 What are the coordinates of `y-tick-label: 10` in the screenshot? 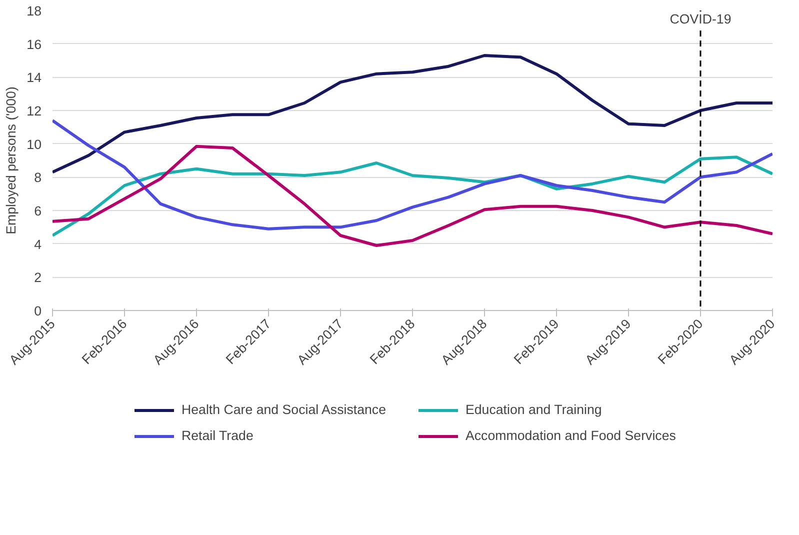 It's located at (34, 144).